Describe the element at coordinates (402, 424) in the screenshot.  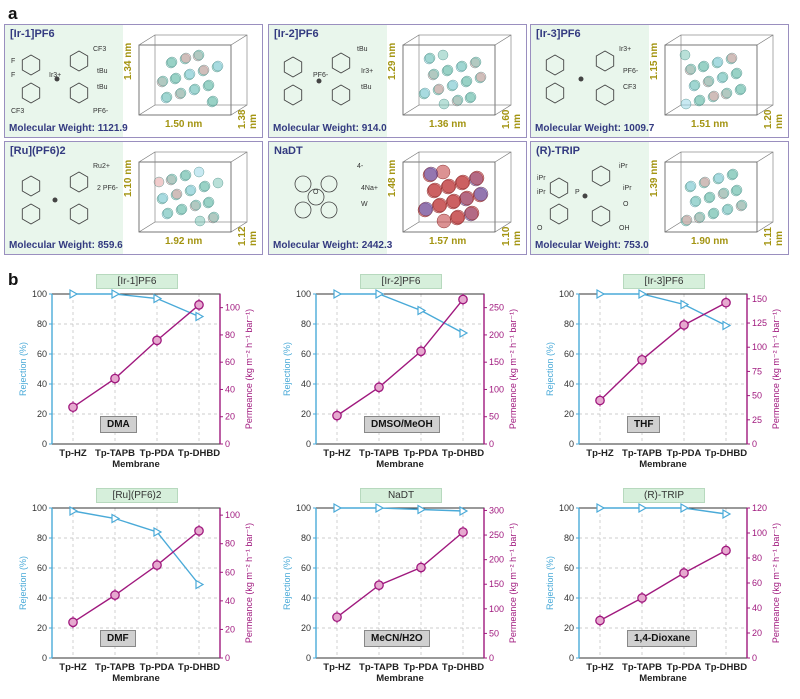
I see `solvent-label: DMSO/MeOH` at that location.